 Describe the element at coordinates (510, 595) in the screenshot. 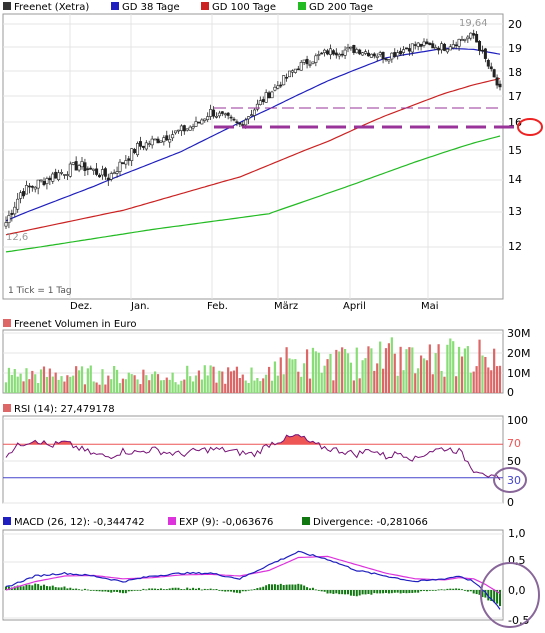

I see `macd-circle-marker` at that location.